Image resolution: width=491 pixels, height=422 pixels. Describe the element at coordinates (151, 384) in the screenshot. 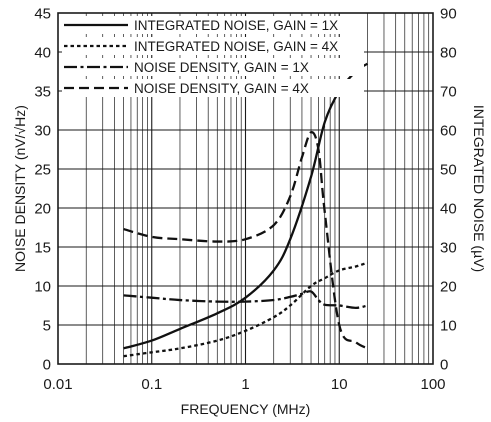

I see `x-tick-label: 0.1` at that location.